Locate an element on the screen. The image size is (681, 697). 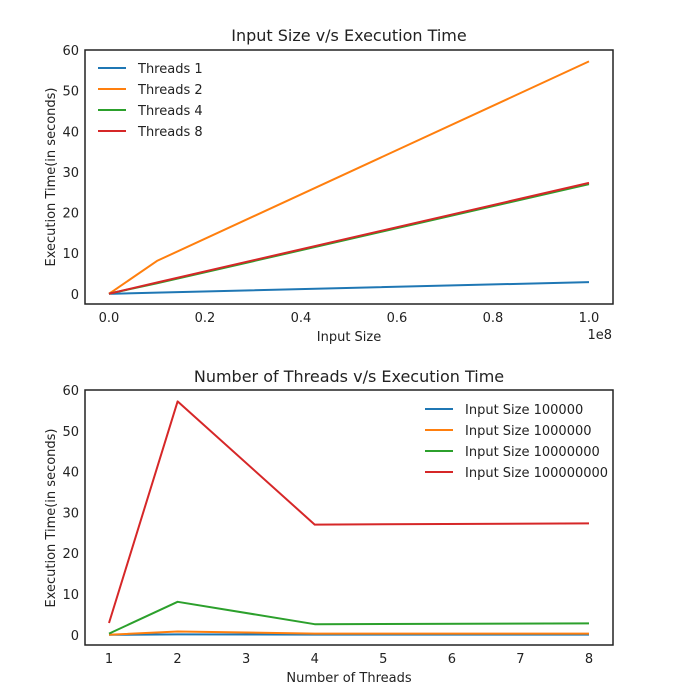
legend-label: Threads 4 is located at coordinates (170, 111).